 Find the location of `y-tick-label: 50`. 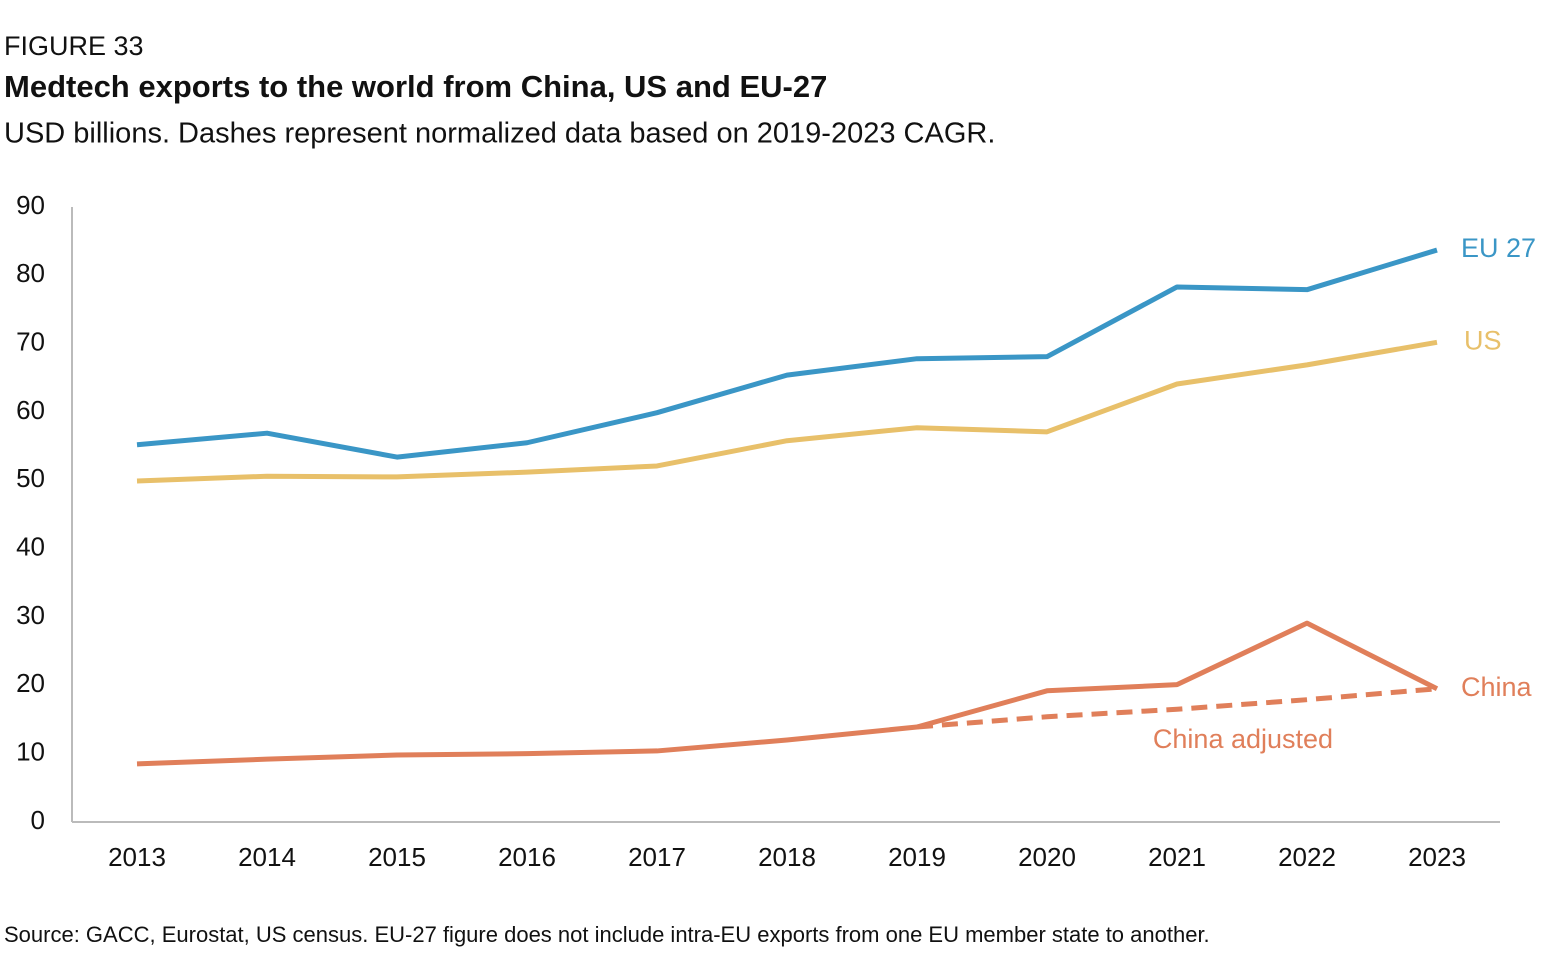

y-tick-label: 50 is located at coordinates (30, 478).